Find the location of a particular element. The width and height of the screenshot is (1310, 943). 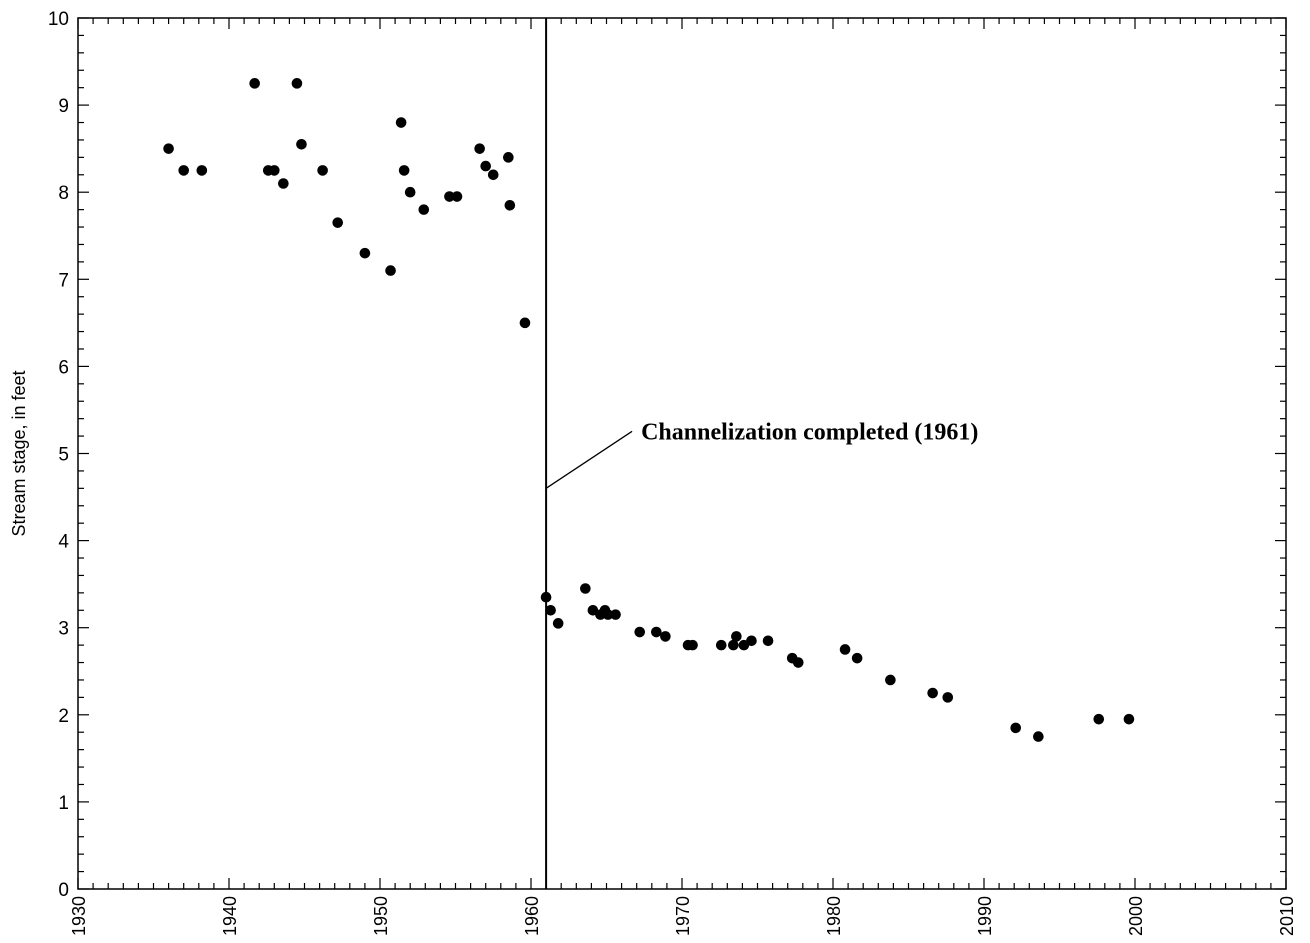

x-tick-label: 2010 is located at coordinates (1287, 916).